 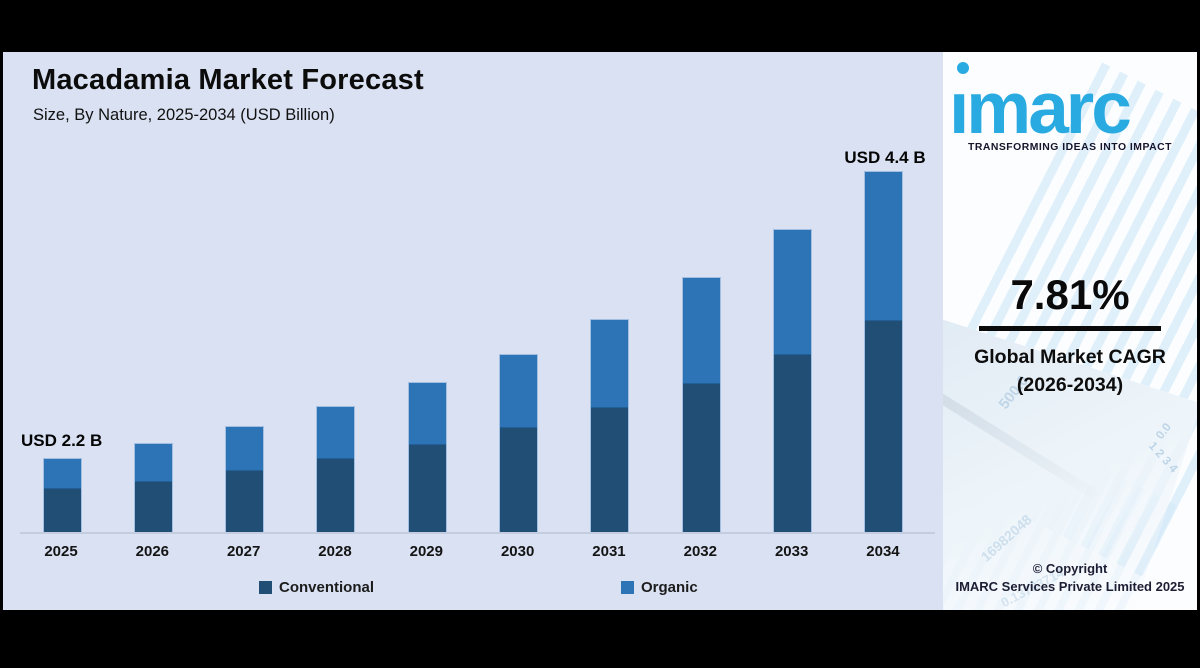 What do you see at coordinates (700, 551) in the screenshot?
I see `x-axis-label-2032: 2032` at bounding box center [700, 551].